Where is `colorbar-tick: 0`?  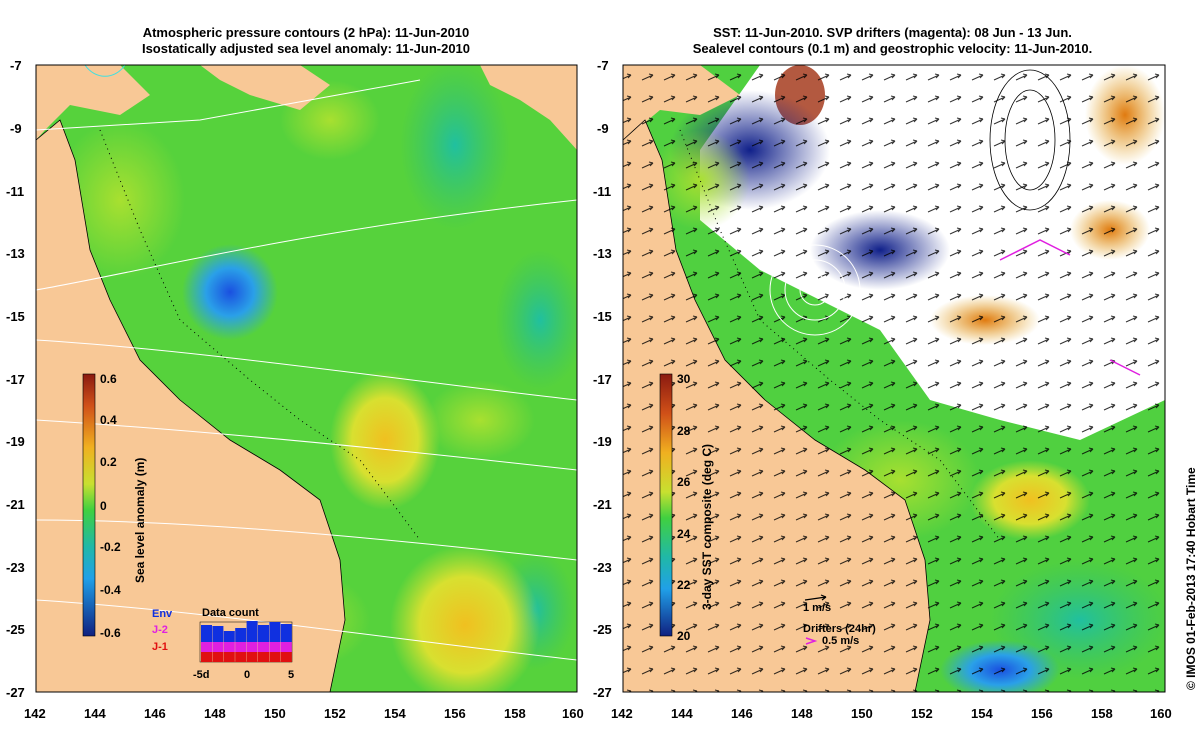
colorbar-tick: 0 is located at coordinates (103, 506).